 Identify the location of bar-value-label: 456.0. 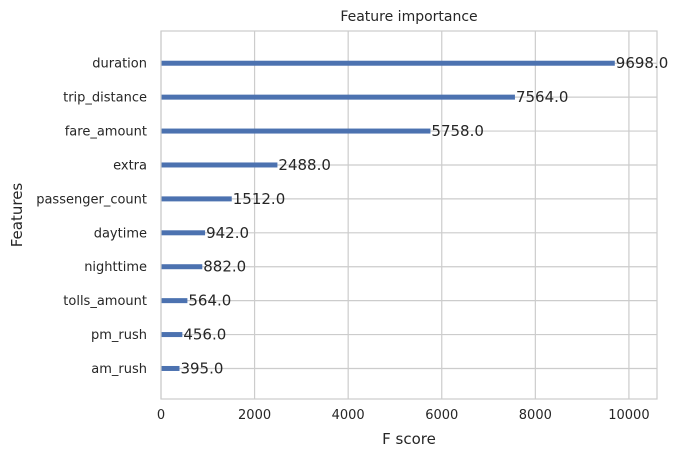
(204, 335).